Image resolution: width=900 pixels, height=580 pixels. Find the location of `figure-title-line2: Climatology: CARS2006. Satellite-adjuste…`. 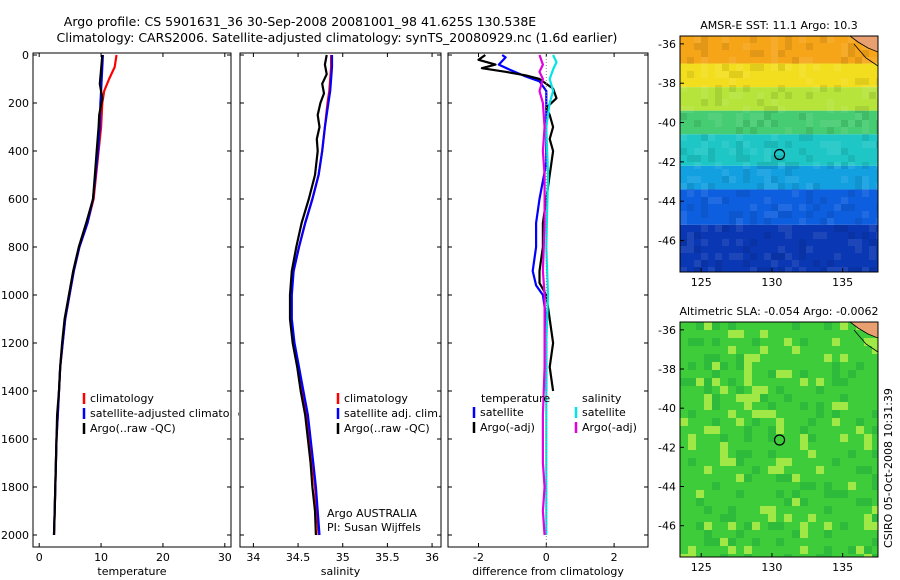

figure-title-line2: Climatology: CARS2006. Satellite-adjuste… is located at coordinates (337, 37).